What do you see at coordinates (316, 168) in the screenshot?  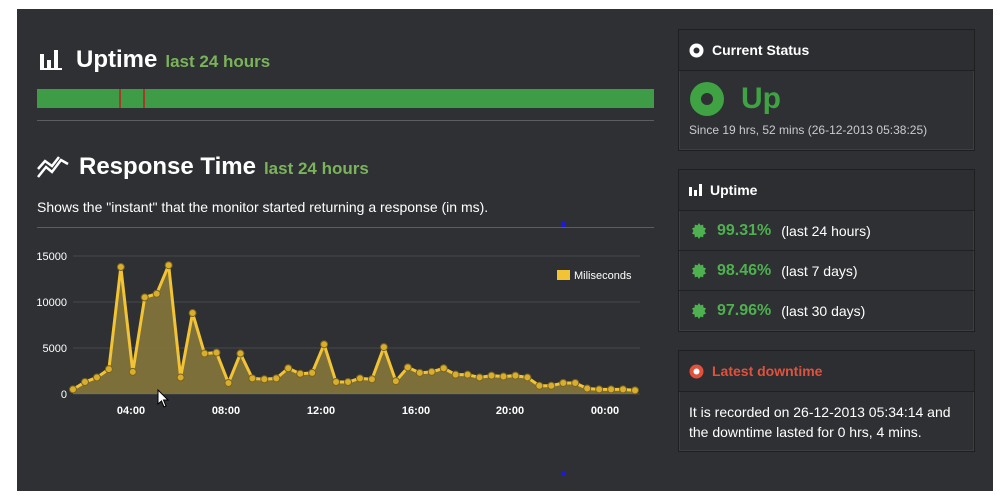 I see `response-time-subtitle: last 24 hours` at bounding box center [316, 168].